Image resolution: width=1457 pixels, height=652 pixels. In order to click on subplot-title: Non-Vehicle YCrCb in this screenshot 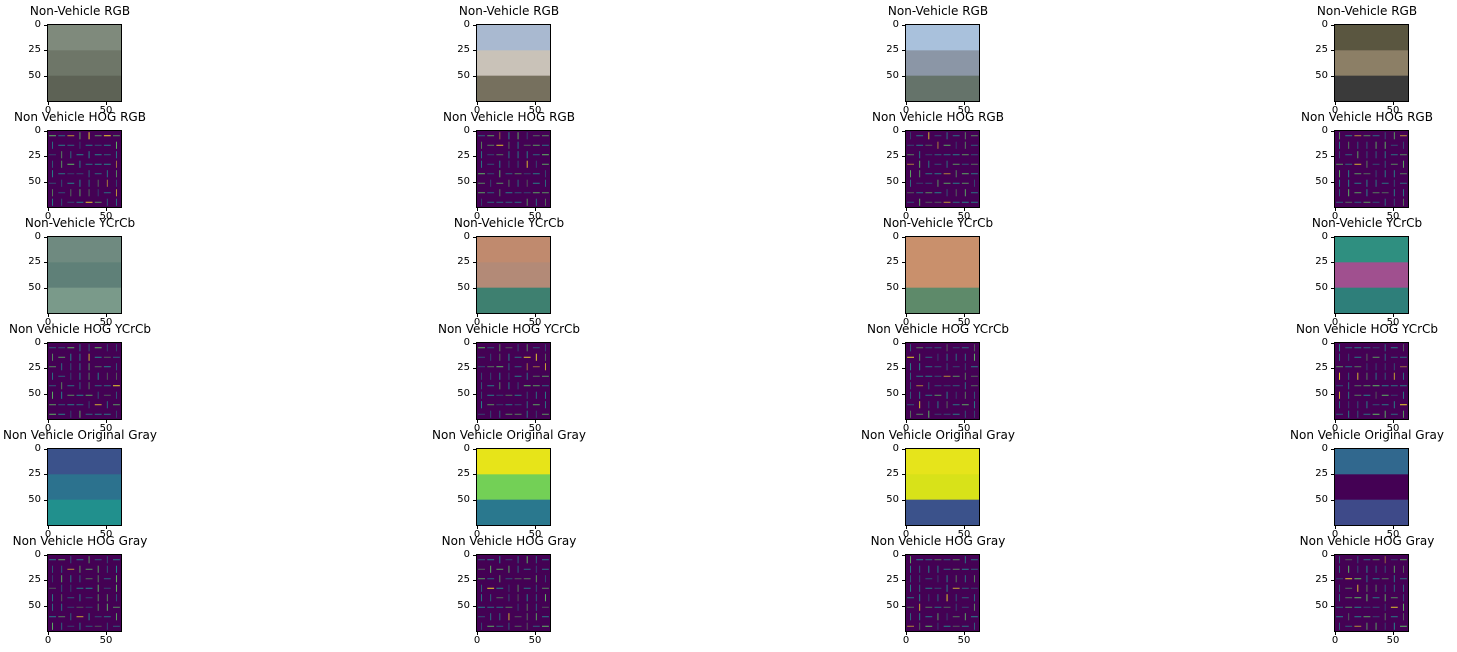, I will do `click(509, 223)`.